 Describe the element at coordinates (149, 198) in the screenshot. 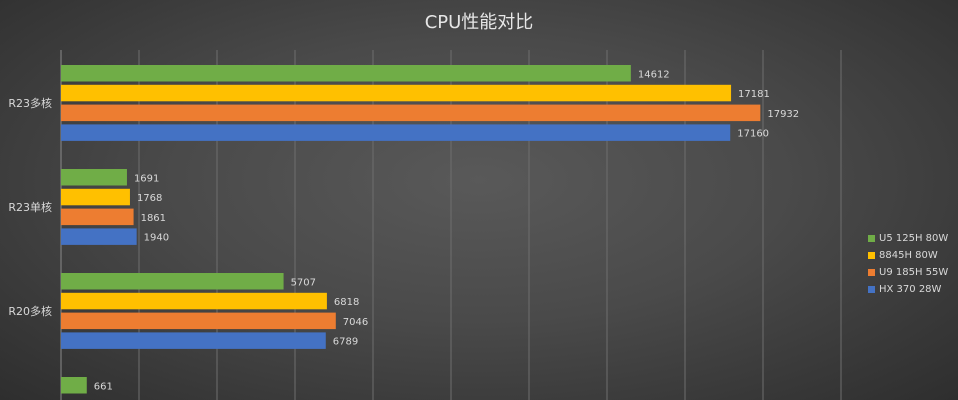

I see `data-label: 1768` at that location.